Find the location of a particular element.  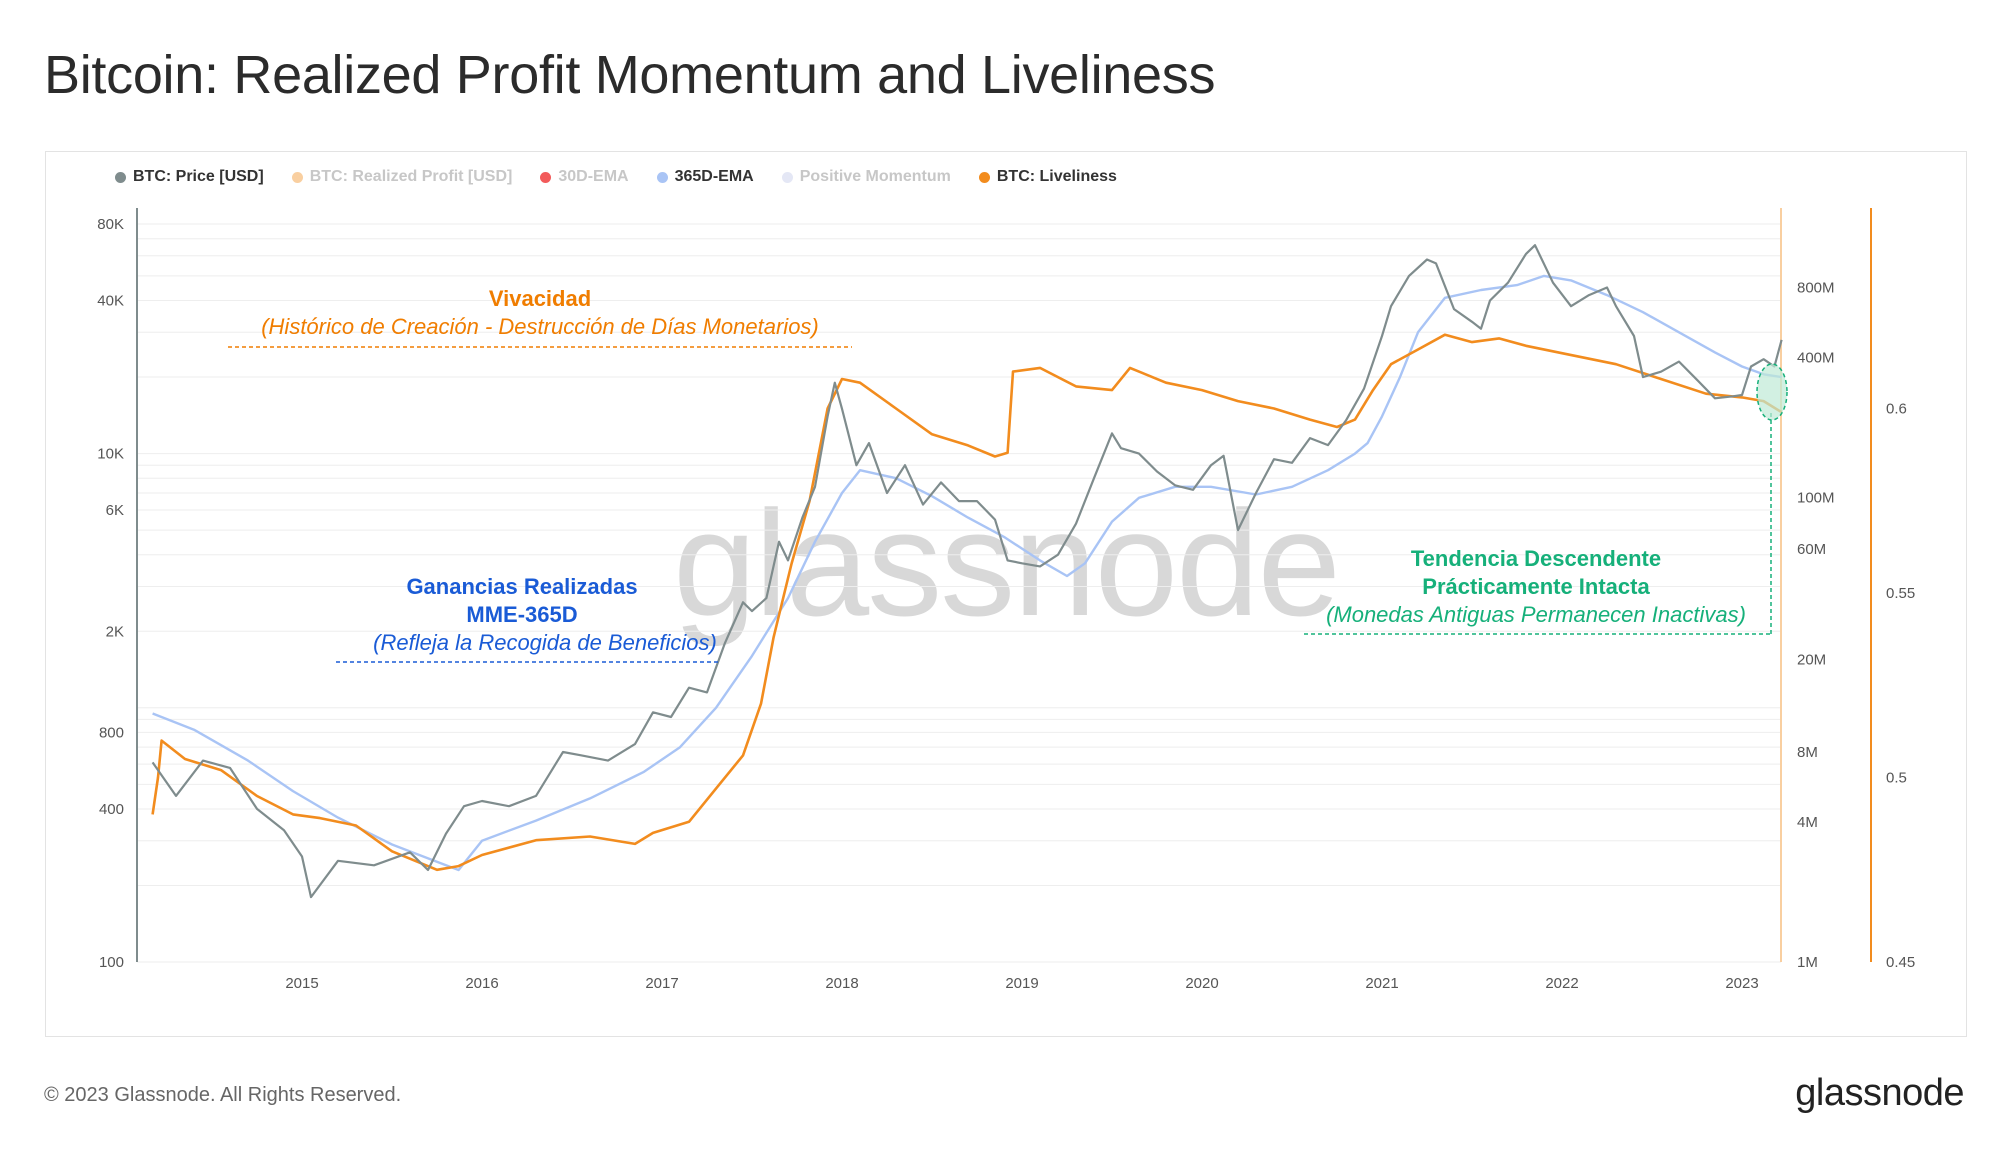

legend-item-price: BTC: Price [USD] is located at coordinates (189, 177).